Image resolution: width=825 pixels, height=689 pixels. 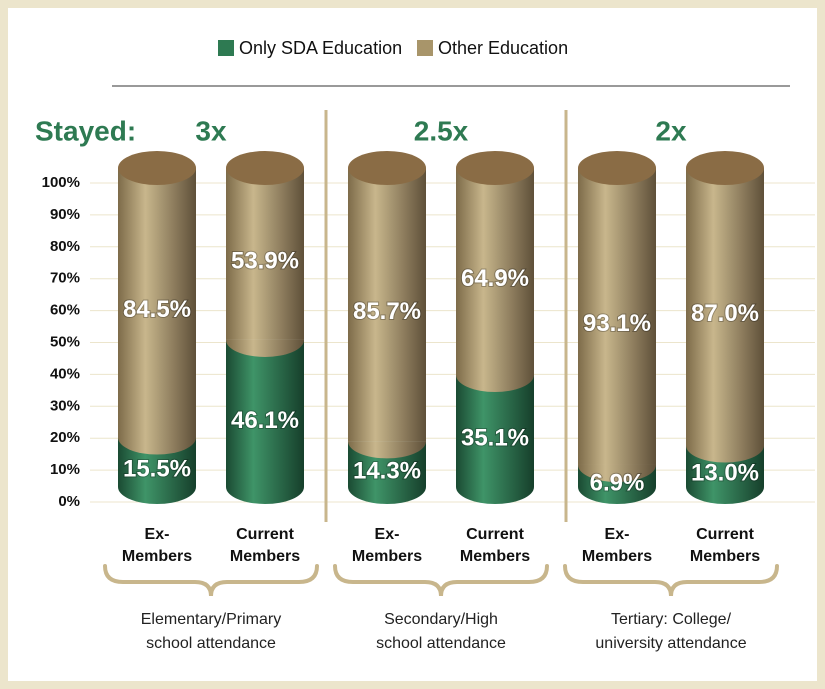 What do you see at coordinates (265, 420) in the screenshot?
I see `value-label: 46.1%` at bounding box center [265, 420].